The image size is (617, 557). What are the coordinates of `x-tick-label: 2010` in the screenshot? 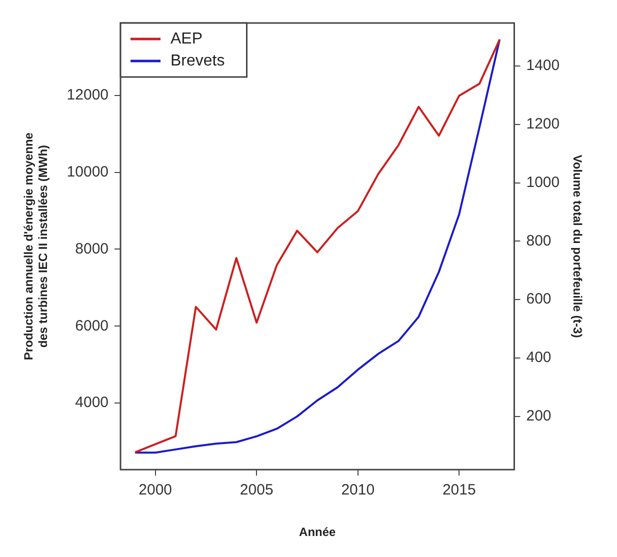 It's located at (358, 490).